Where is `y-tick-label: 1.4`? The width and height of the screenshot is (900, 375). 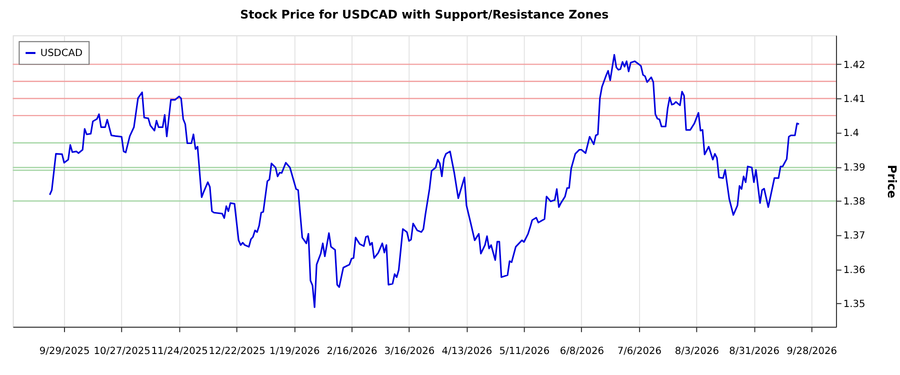
y-tick-label: 1.4 is located at coordinates (851, 134).